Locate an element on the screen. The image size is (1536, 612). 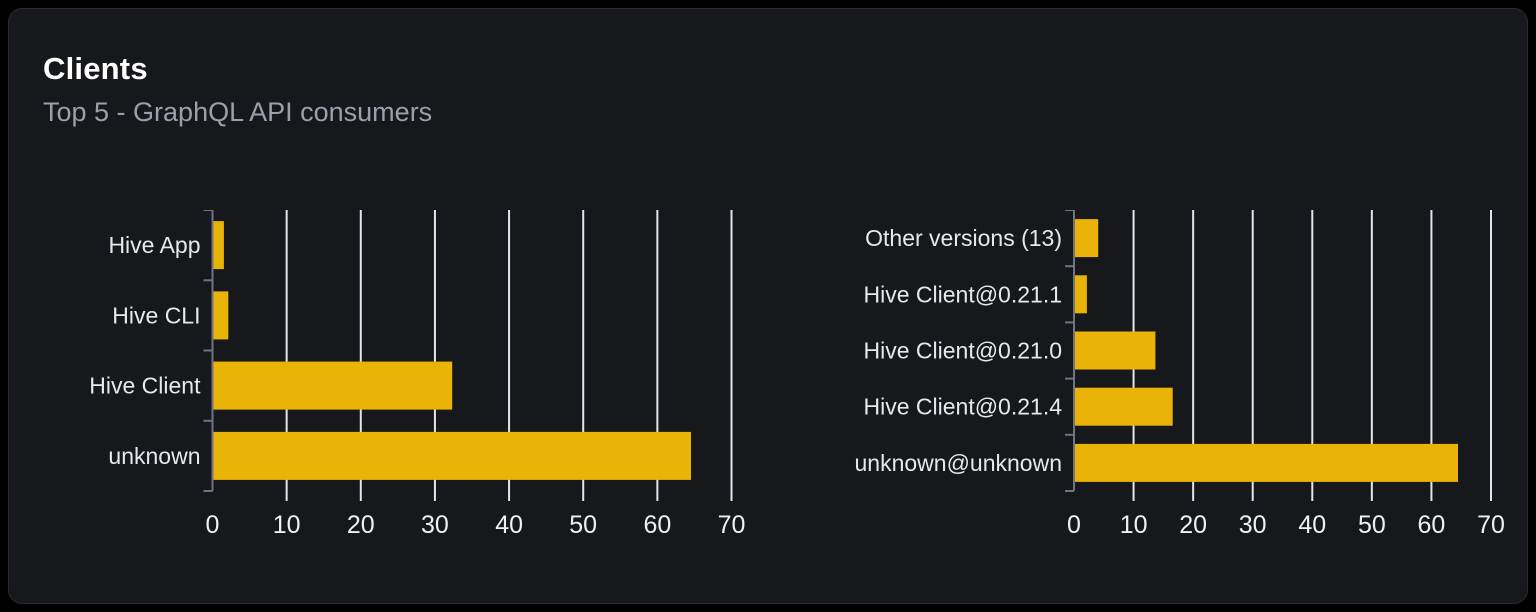
bar-unknown-unknown is located at coordinates (1266, 462).